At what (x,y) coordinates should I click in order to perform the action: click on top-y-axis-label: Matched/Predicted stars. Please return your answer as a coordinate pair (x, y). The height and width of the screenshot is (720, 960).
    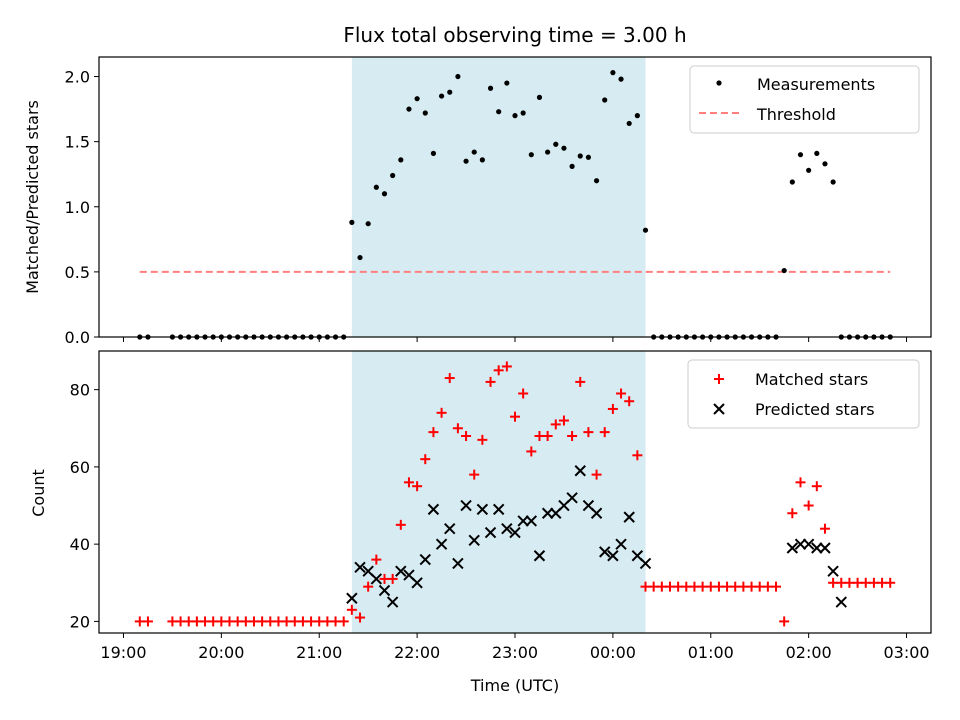
    Looking at the image, I should click on (32, 197).